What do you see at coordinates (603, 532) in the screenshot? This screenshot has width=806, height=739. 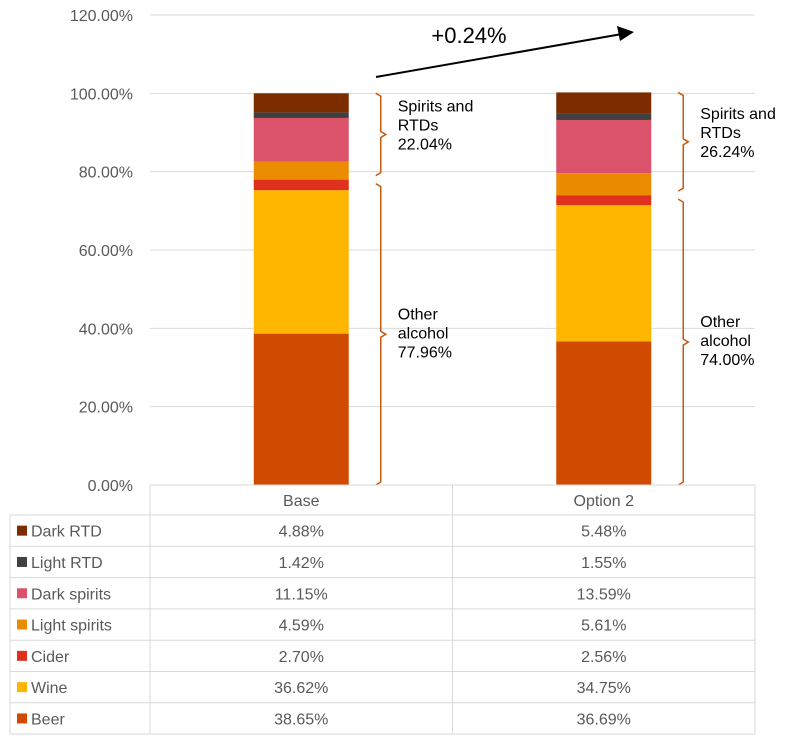 I see `table-value-cell: 5.48%` at bounding box center [603, 532].